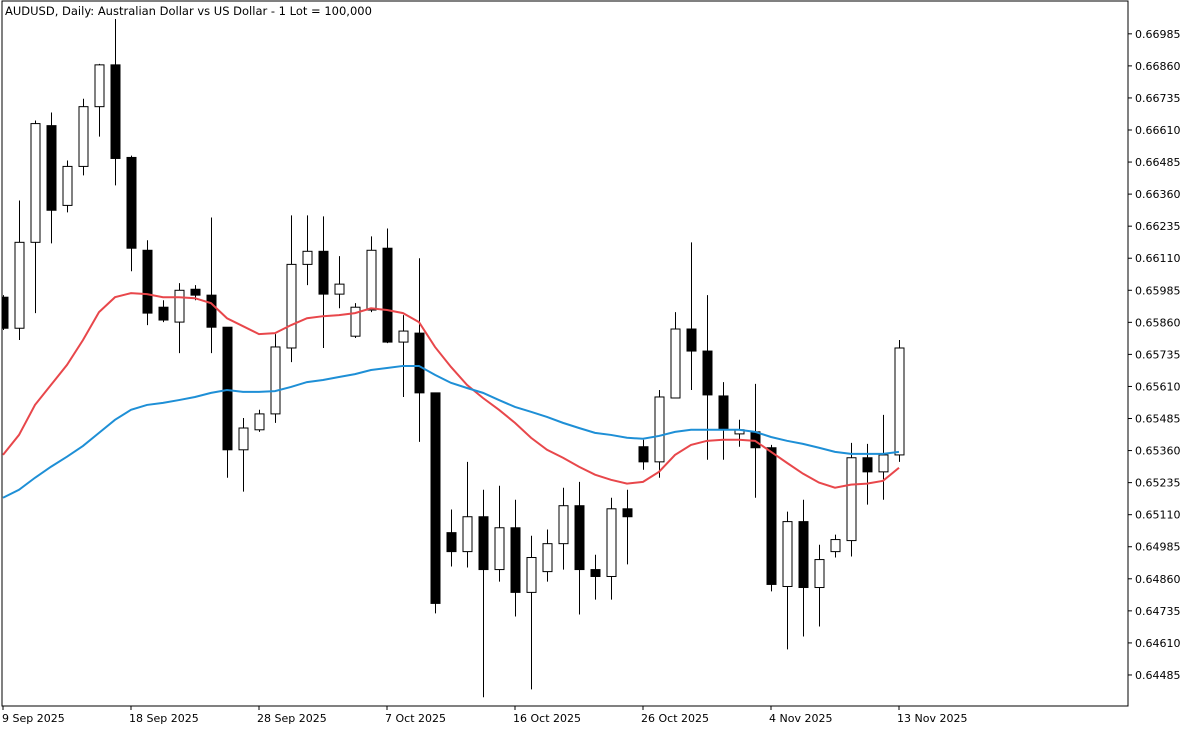  What do you see at coordinates (451, 431) in the screenshot?
I see `ma-line` at bounding box center [451, 431].